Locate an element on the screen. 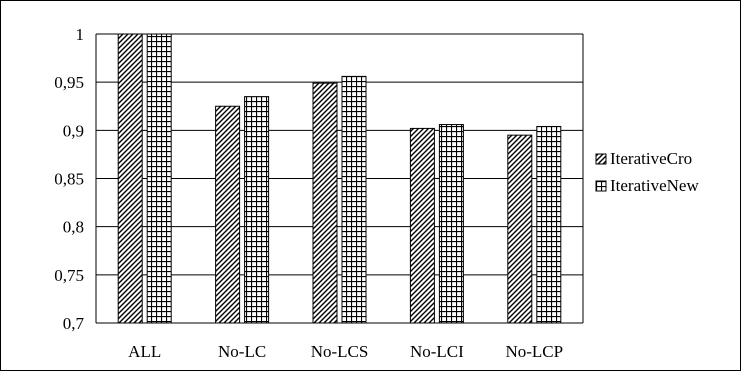 The width and height of the screenshot is (741, 372). bar-iterativenew-all is located at coordinates (159, 178).